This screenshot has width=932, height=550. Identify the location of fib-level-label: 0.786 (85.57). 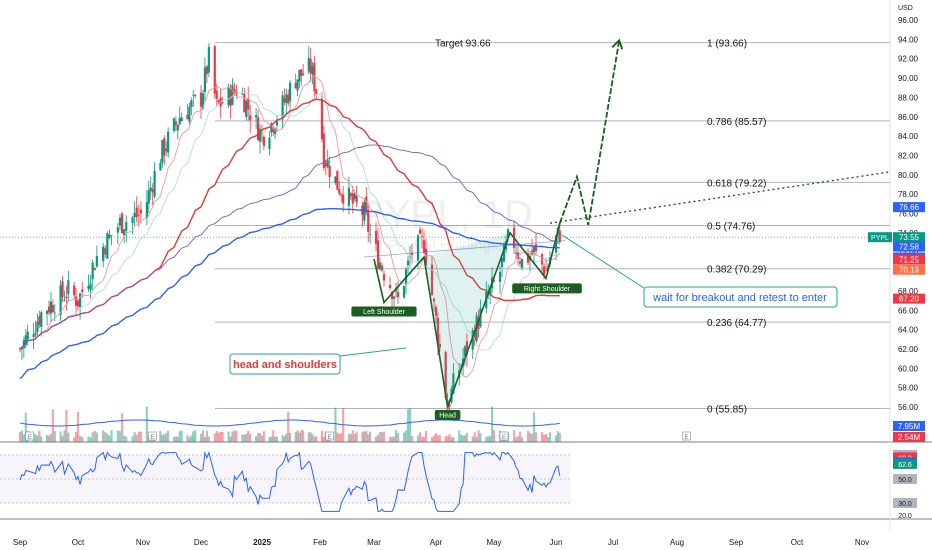
(737, 122).